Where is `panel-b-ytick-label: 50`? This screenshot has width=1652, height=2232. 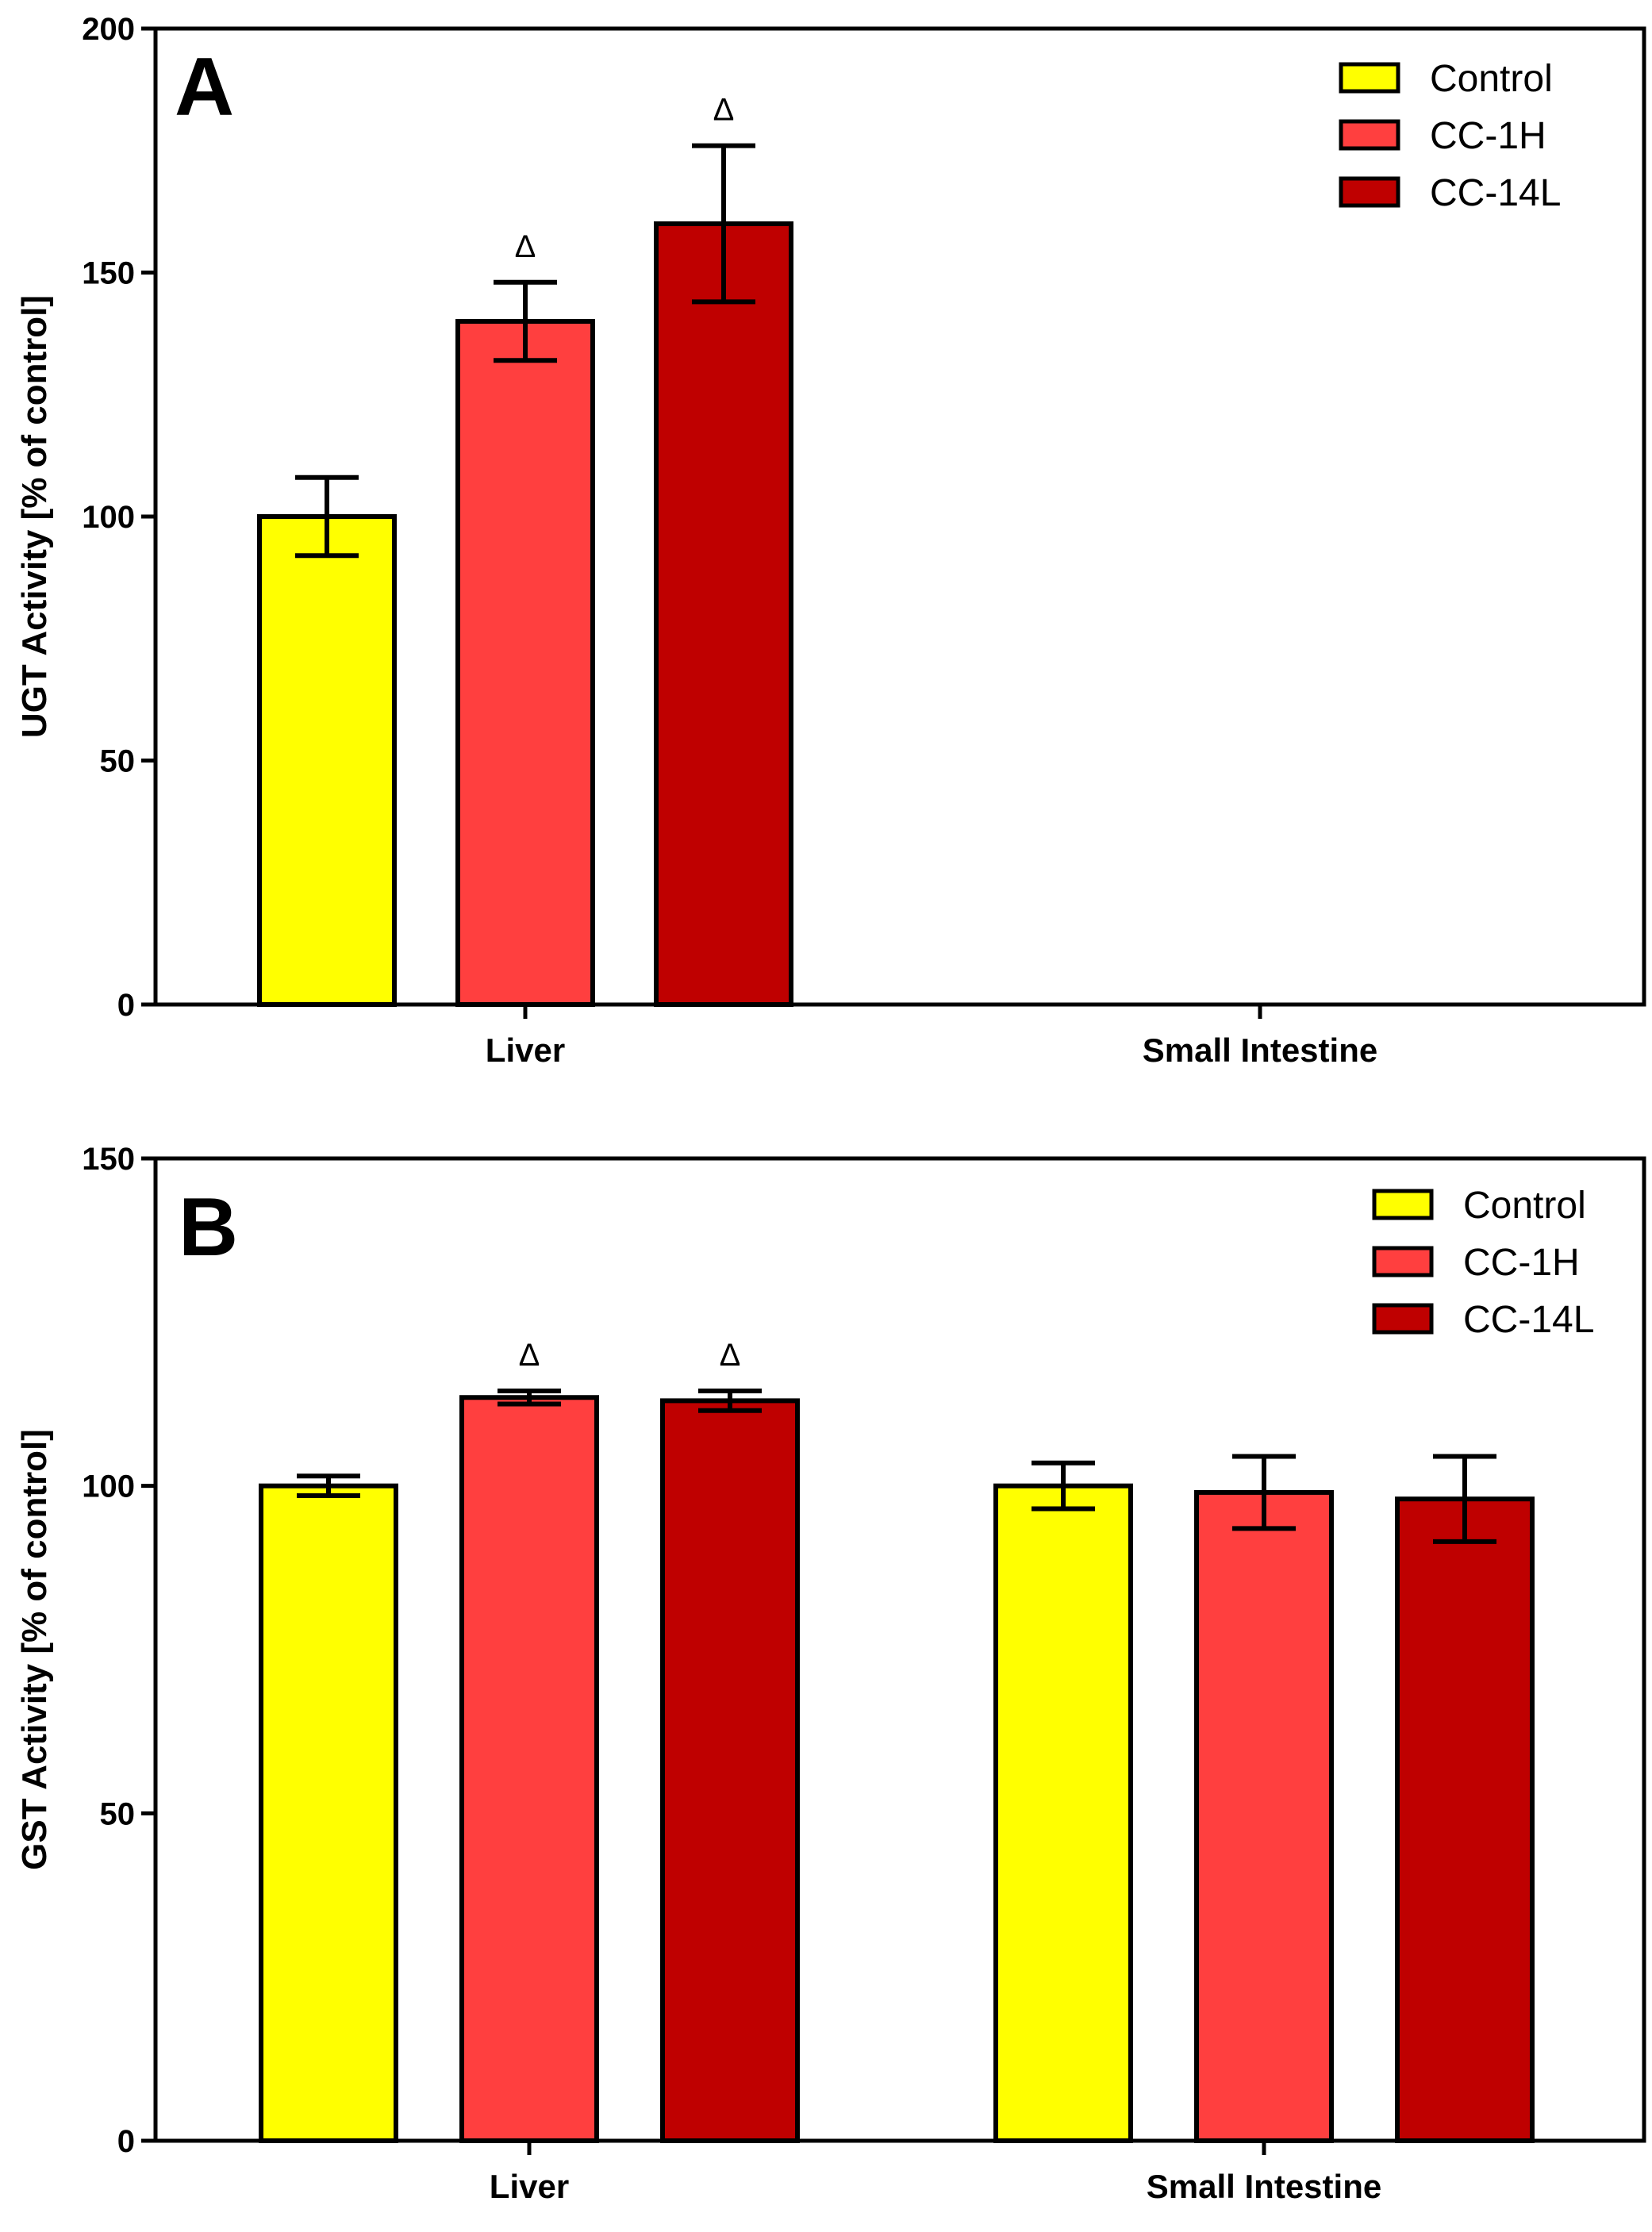
panel-b-ytick-label: 50 is located at coordinates (118, 1813).